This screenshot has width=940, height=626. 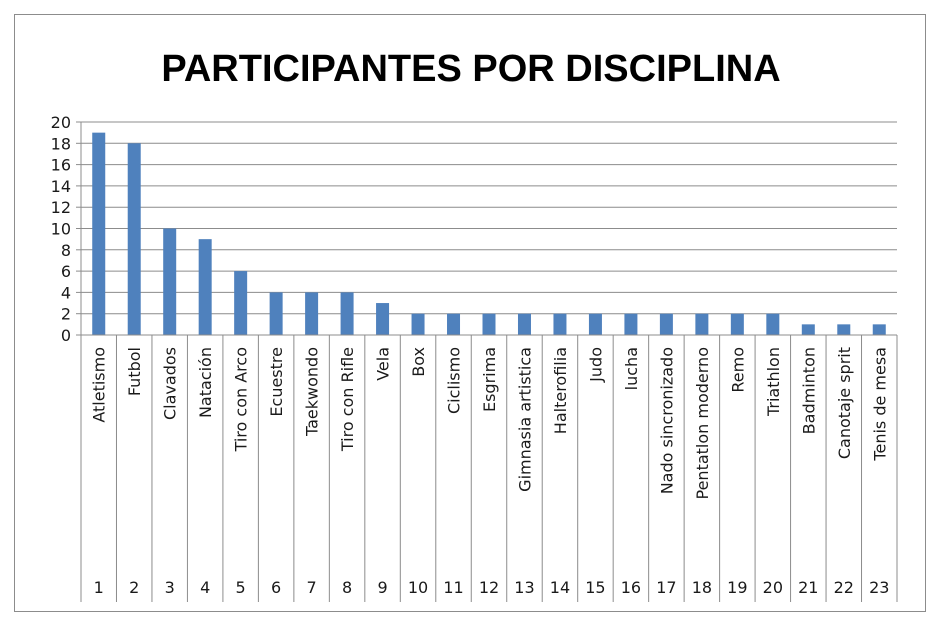 What do you see at coordinates (844, 587) in the screenshot?
I see `category-number: 22` at bounding box center [844, 587].